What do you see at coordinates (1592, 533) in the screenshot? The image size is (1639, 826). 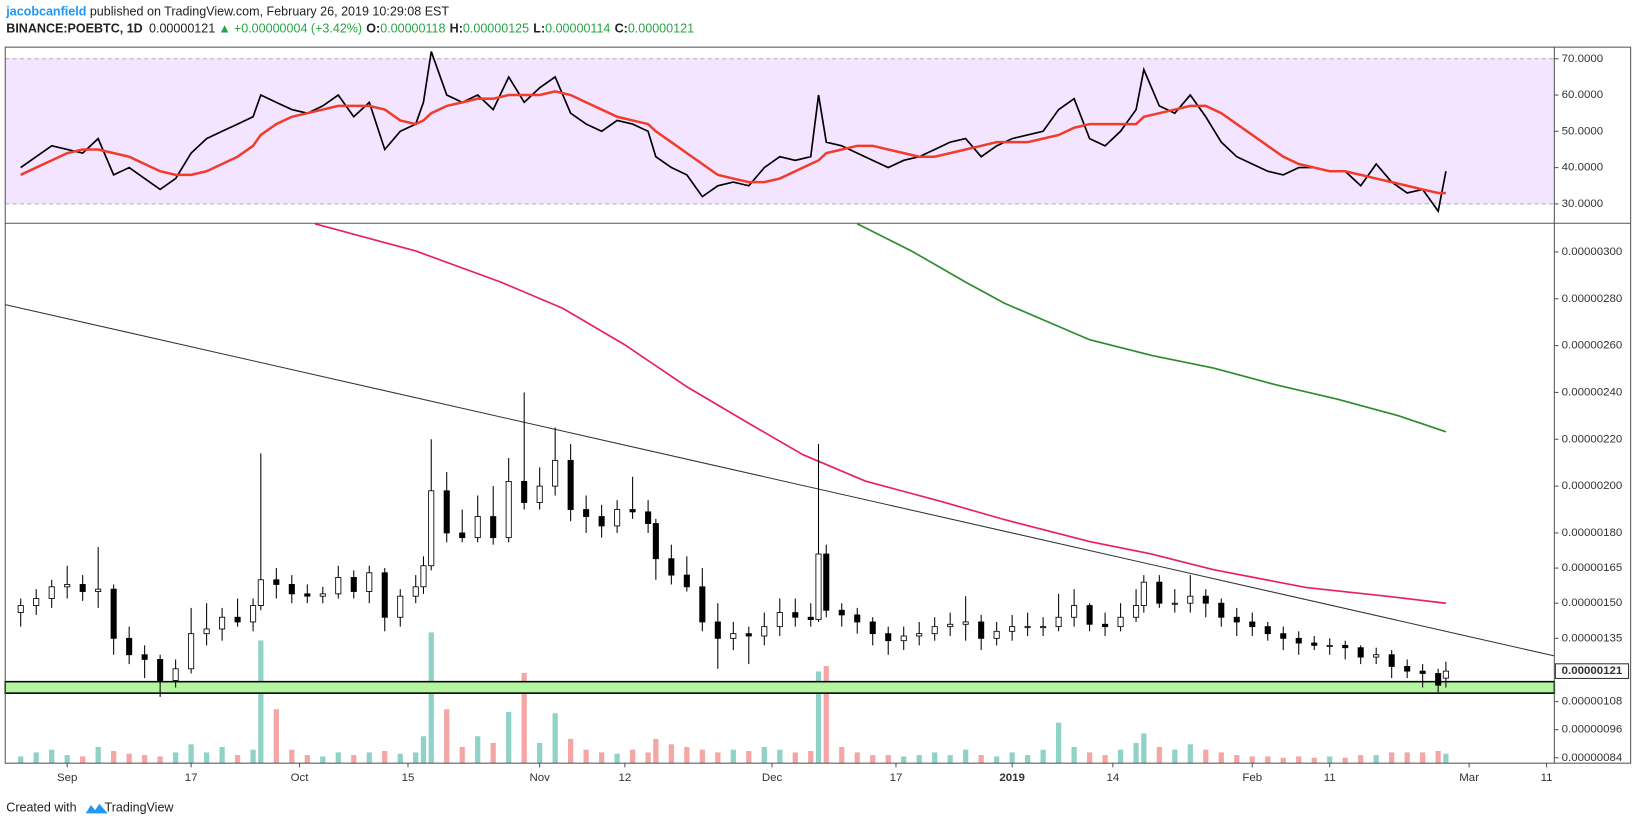 I see `y-tick-label: 0.00000180` at bounding box center [1592, 533].